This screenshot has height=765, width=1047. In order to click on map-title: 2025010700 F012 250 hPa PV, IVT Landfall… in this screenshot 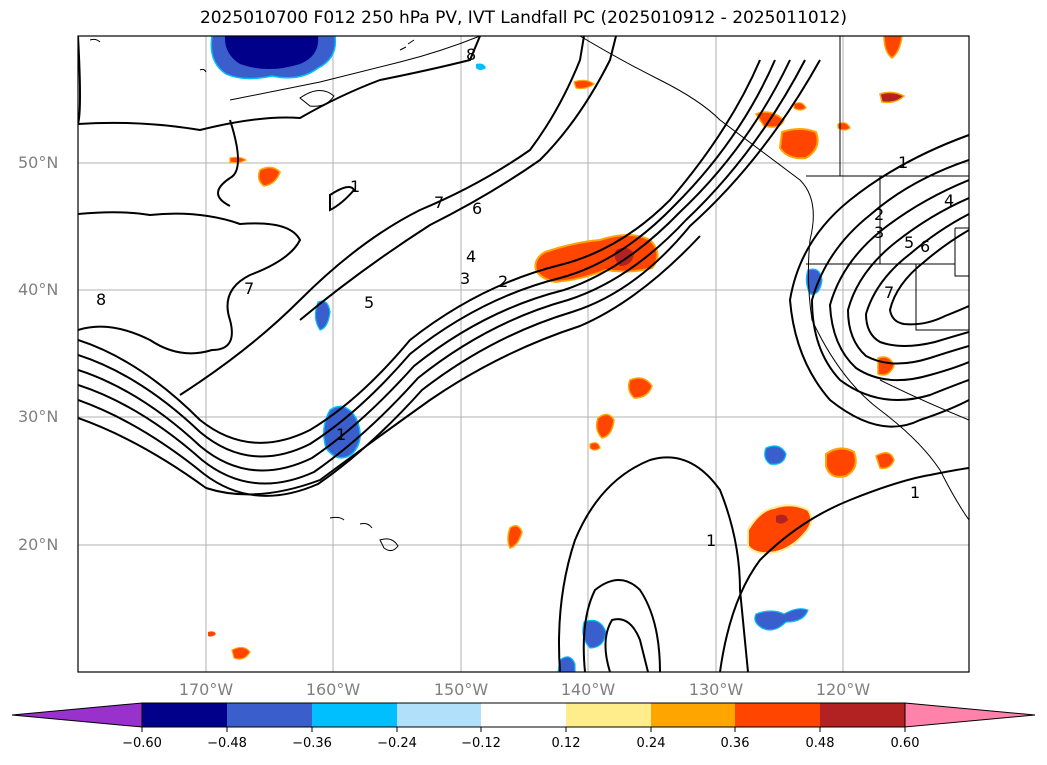, I will do `click(523, 18)`.